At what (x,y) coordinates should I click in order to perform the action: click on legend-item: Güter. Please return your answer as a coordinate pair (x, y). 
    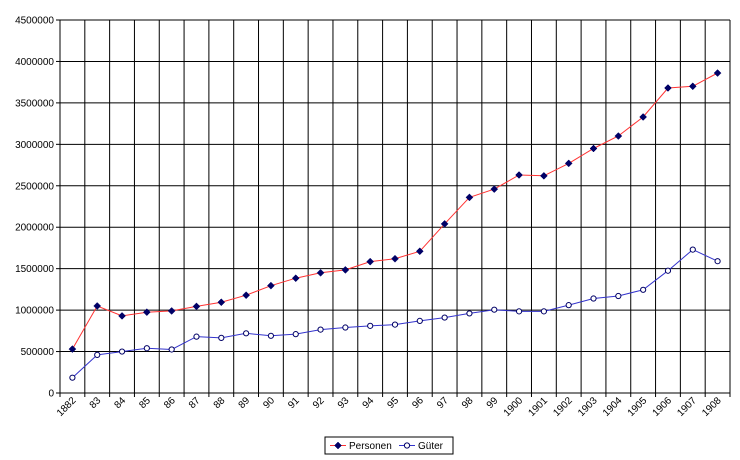
    Looking at the image, I should click on (421, 446).